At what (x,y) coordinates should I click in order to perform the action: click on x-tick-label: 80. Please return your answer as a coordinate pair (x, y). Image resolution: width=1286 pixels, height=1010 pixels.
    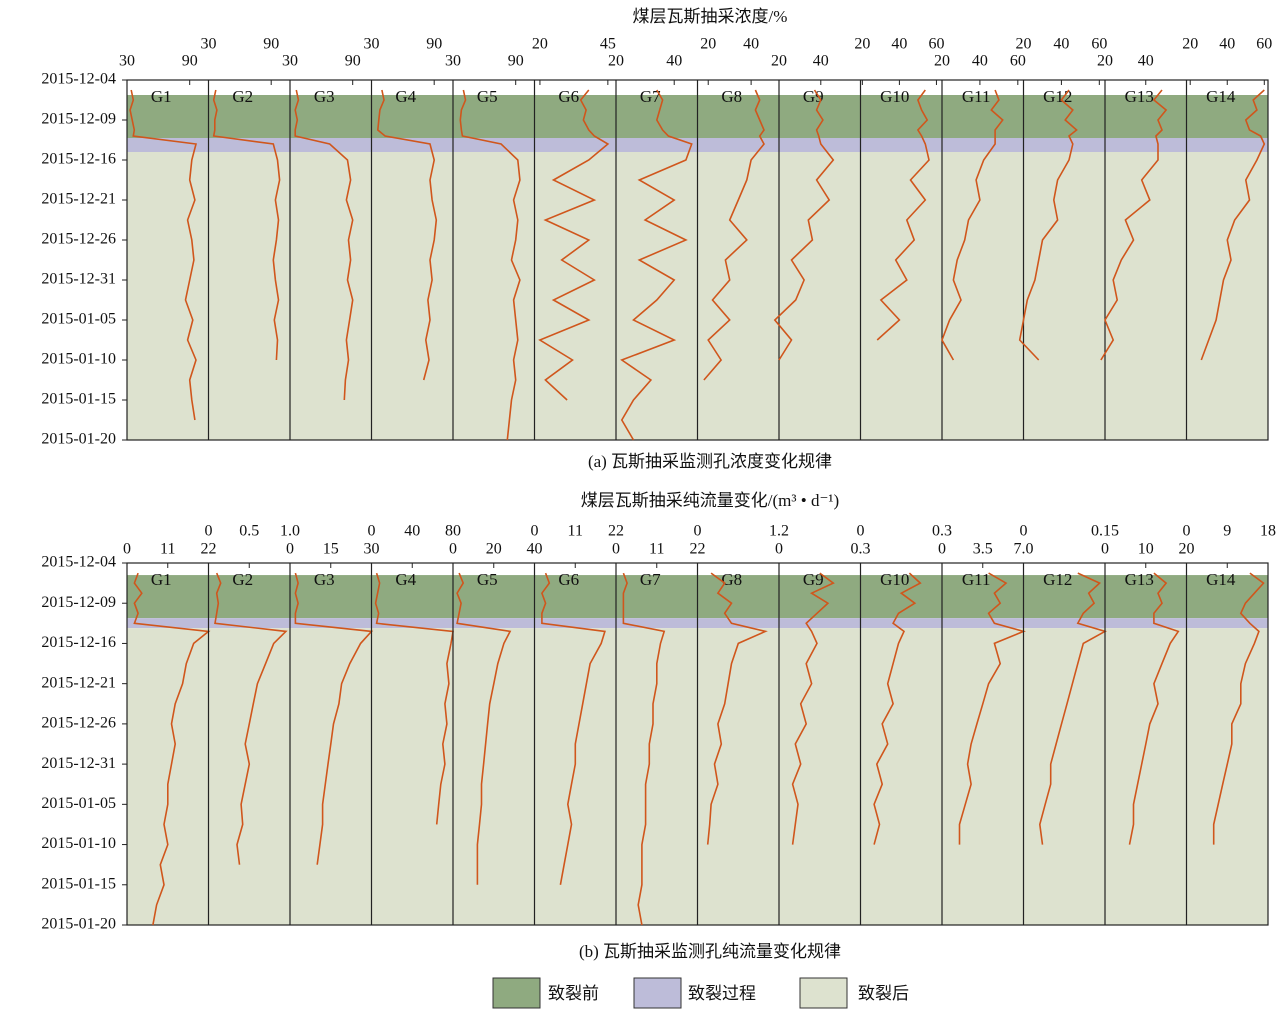
    Looking at the image, I should click on (453, 531).